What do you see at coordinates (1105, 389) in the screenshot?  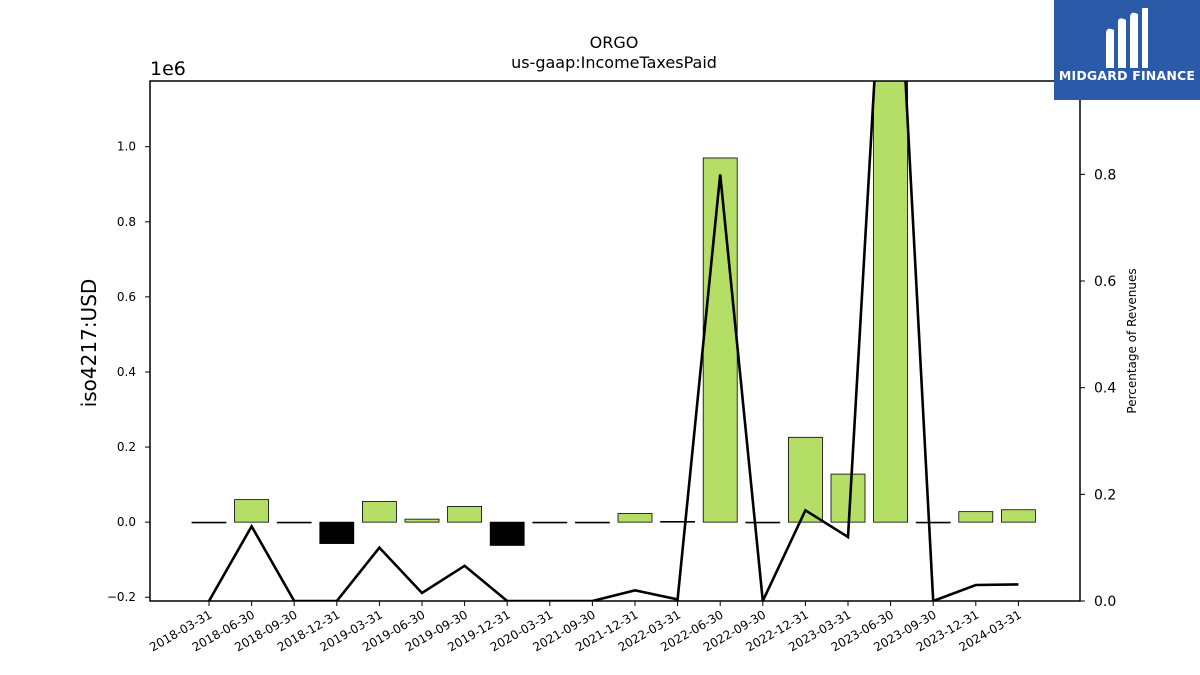 I see `y2-tick-label: 0.4` at bounding box center [1105, 389].